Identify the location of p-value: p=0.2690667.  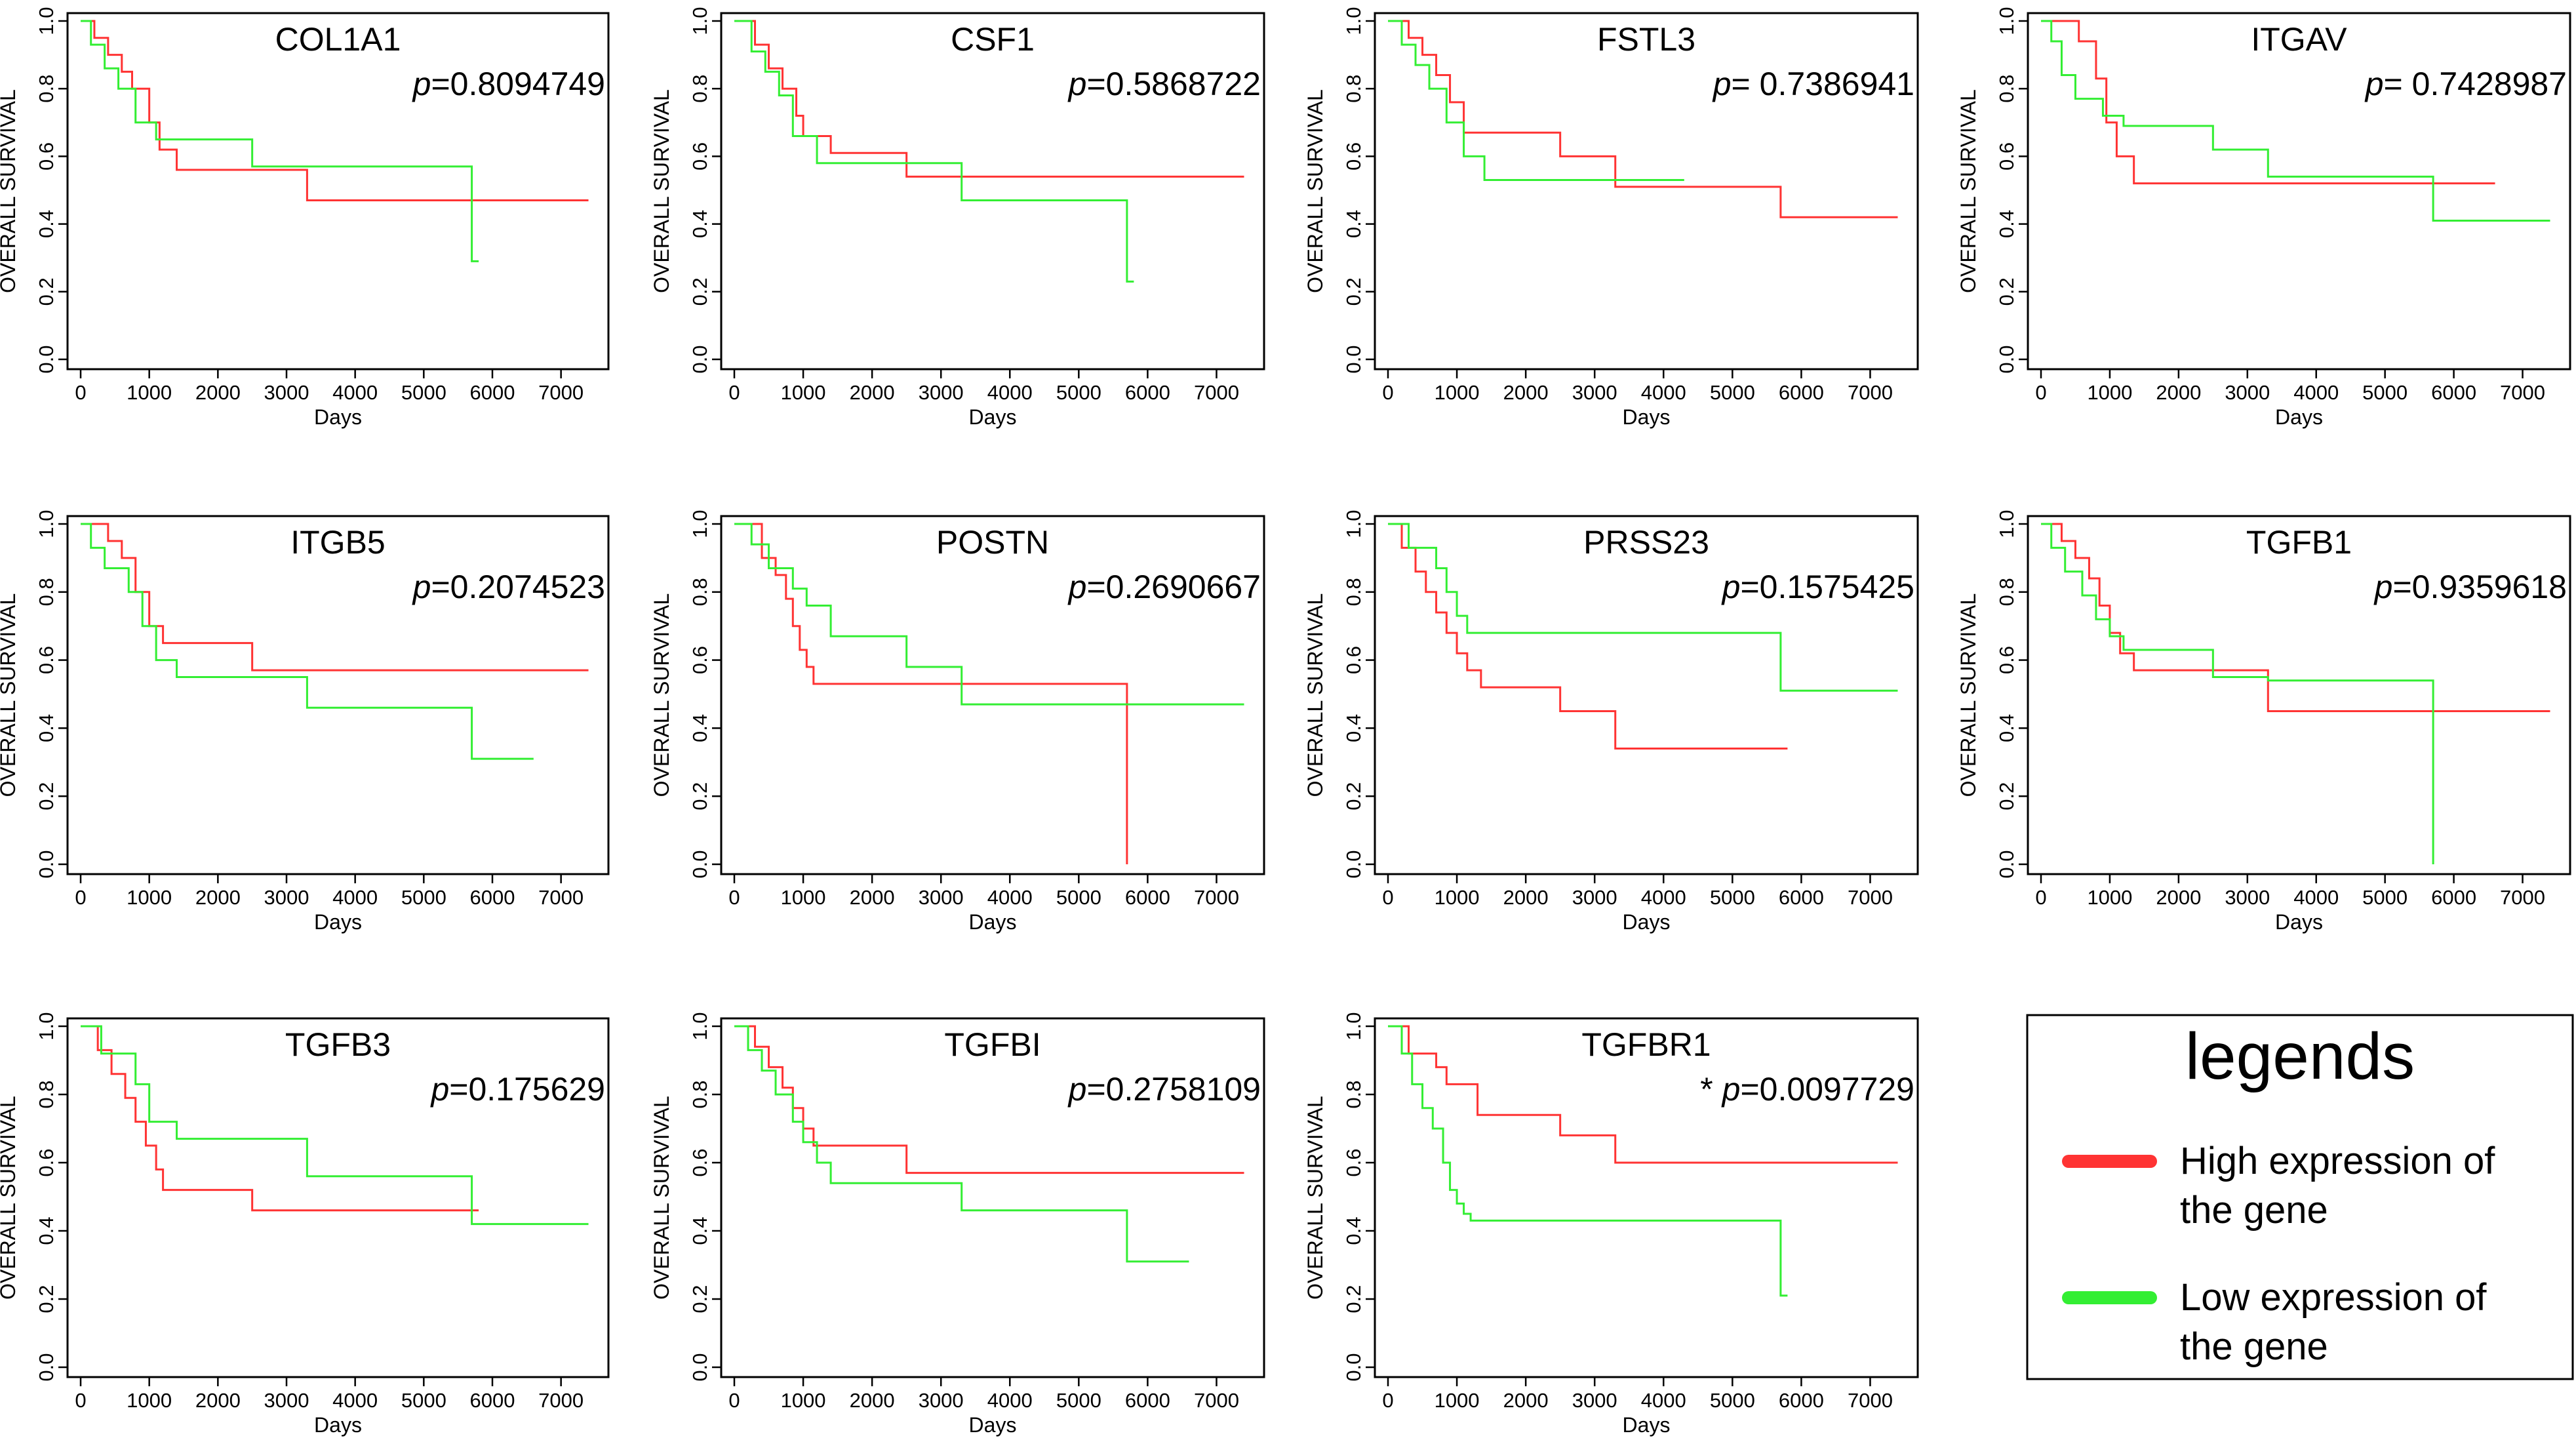
(1164, 587).